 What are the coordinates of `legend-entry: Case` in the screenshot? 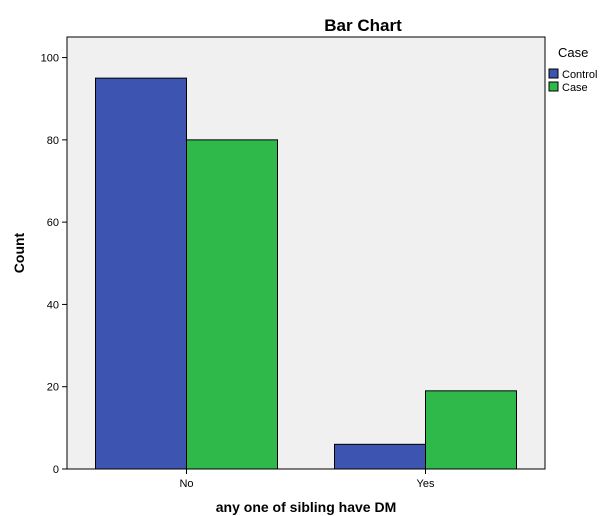 It's located at (575, 88).